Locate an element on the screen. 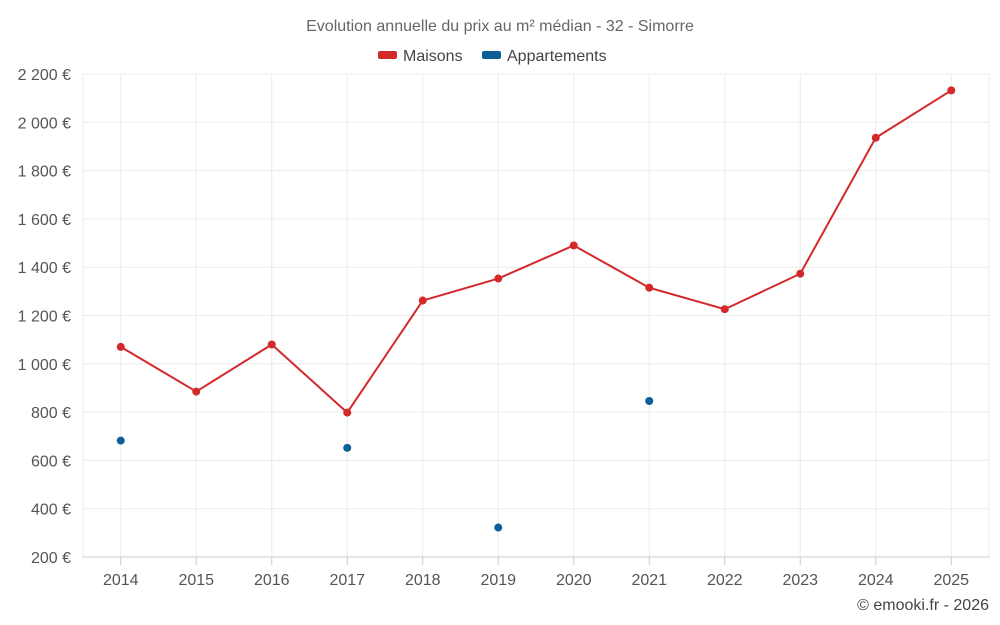  y-tick-label: 800 € is located at coordinates (51, 413).